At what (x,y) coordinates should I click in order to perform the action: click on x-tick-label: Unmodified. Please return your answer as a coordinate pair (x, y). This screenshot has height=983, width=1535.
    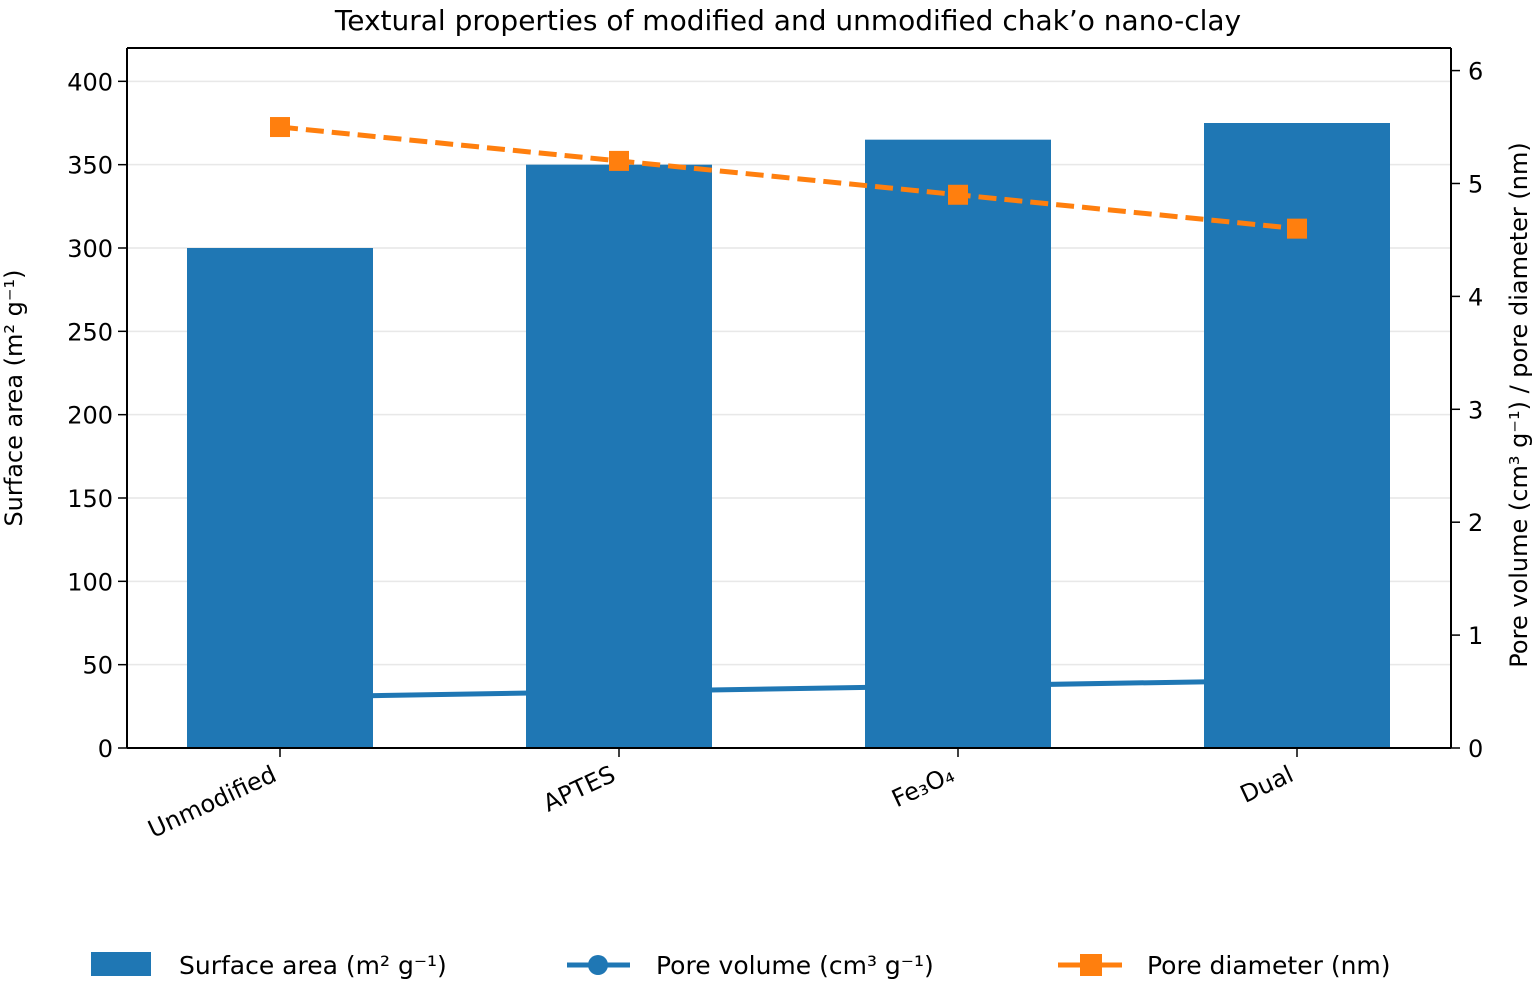
    Looking at the image, I should click on (212, 802).